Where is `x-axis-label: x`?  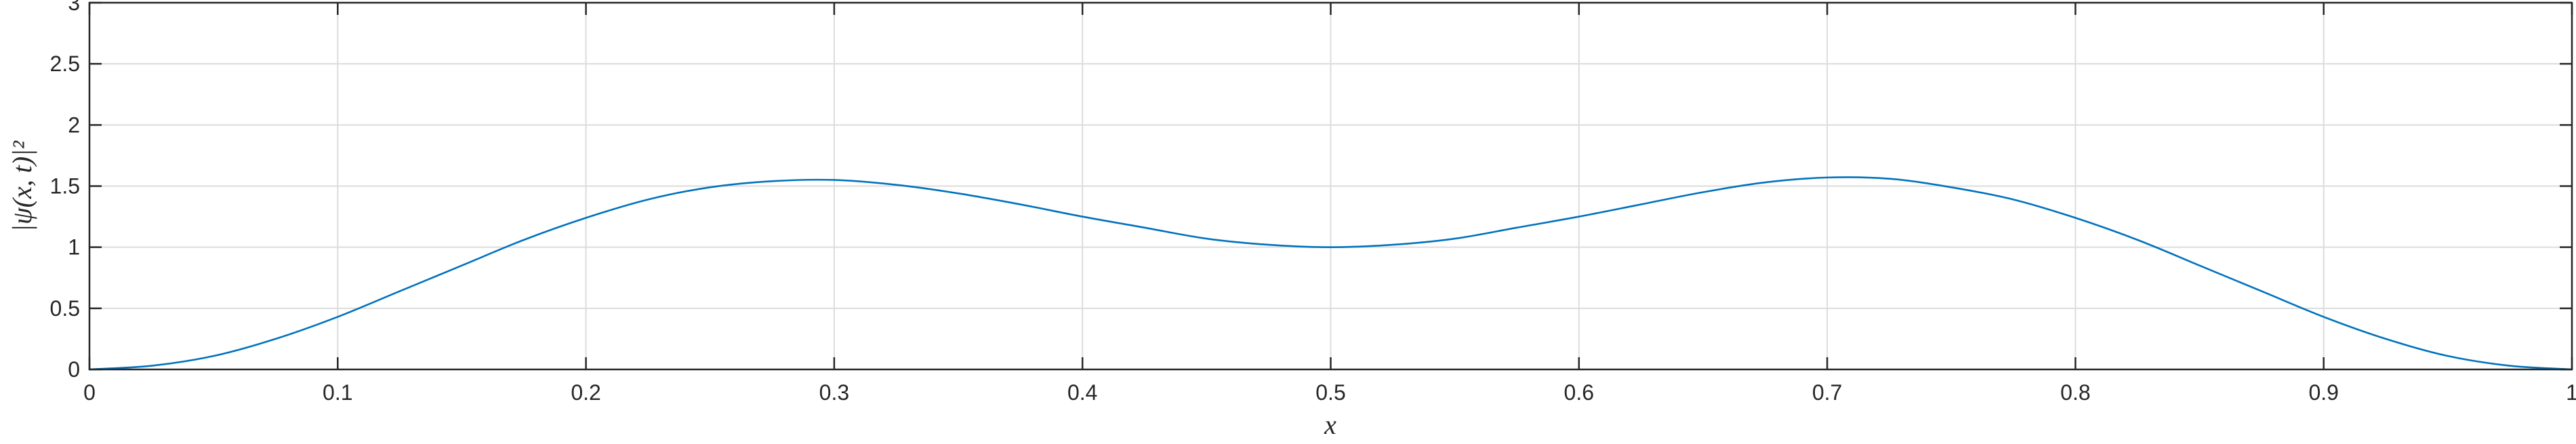 x-axis-label: x is located at coordinates (1330, 424).